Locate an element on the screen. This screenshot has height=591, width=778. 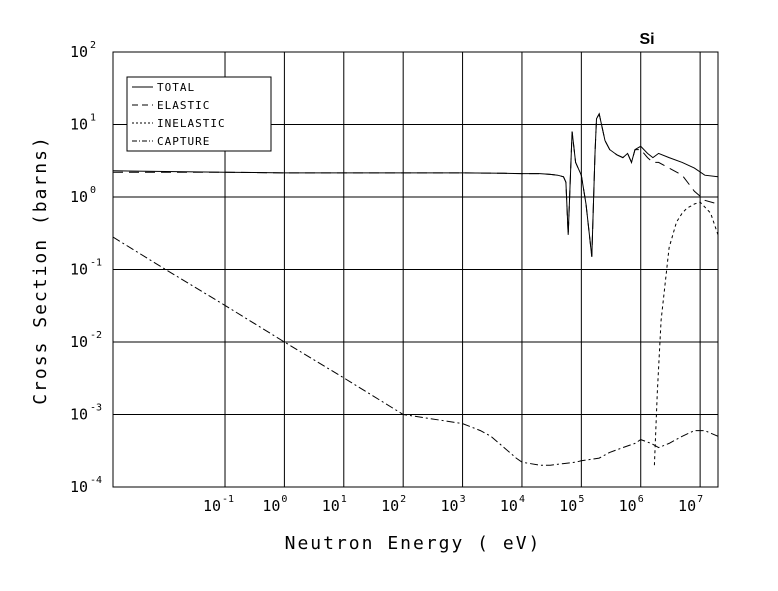
x-tick-labels: 10 -1 10 0 10 1 10 2 10 3 10 4 10 5 10 6 10 7 is located at coordinates (453, 504).